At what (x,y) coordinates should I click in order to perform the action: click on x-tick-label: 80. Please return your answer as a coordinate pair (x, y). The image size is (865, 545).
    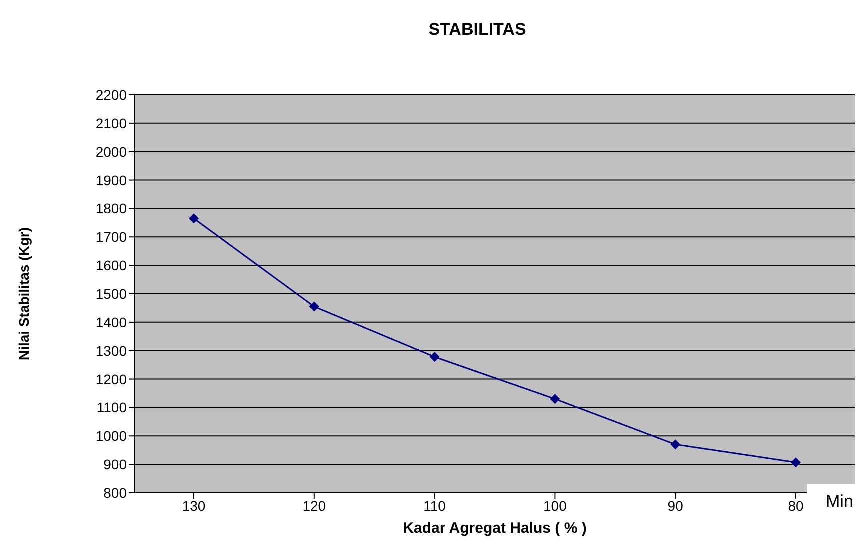
    Looking at the image, I should click on (796, 506).